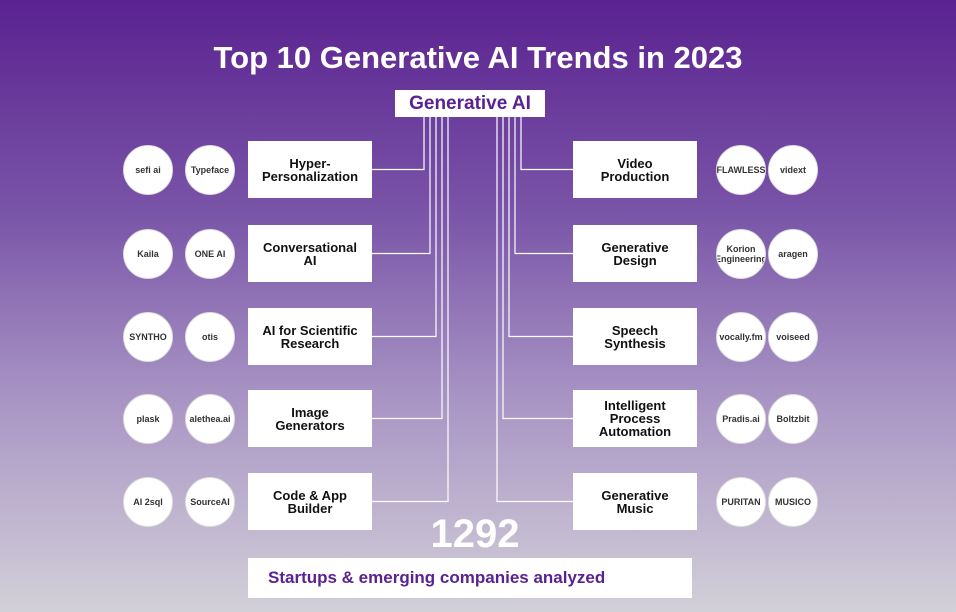  Describe the element at coordinates (148, 501) in the screenshot. I see `company-logo: AI 2sql` at that location.